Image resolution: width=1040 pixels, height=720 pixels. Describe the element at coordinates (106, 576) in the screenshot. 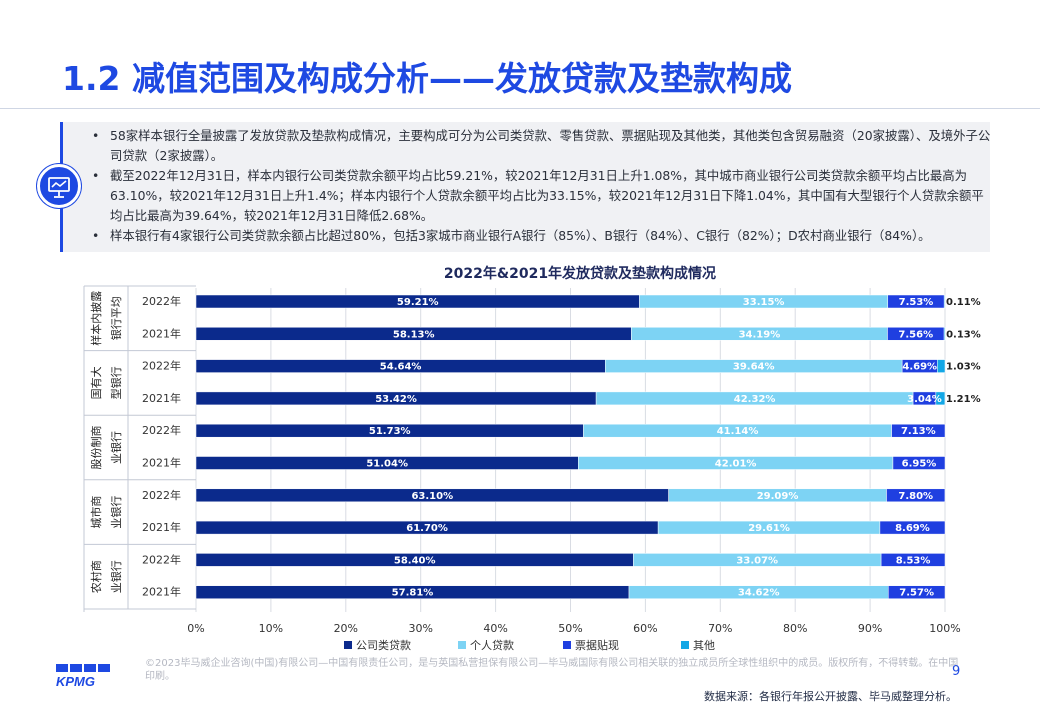

I see `group-label: 农村商 业银行` at that location.